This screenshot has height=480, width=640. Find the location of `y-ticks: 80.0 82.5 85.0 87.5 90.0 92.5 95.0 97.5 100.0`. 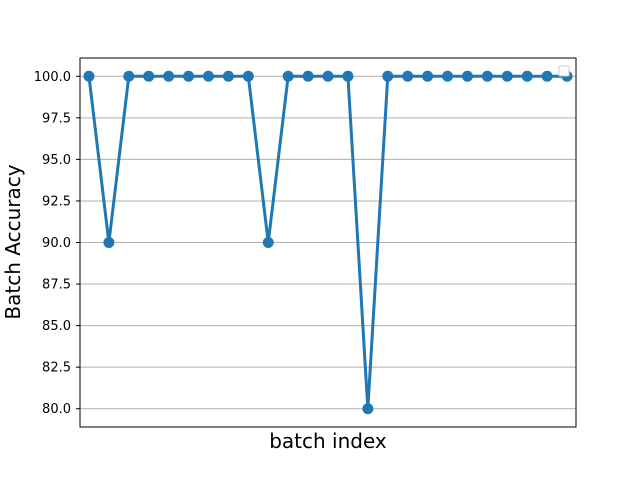

y-ticks: 80.0 82.5 85.0 87.5 90.0 92.5 95.0 97.5 100.0 is located at coordinates (57, 243).